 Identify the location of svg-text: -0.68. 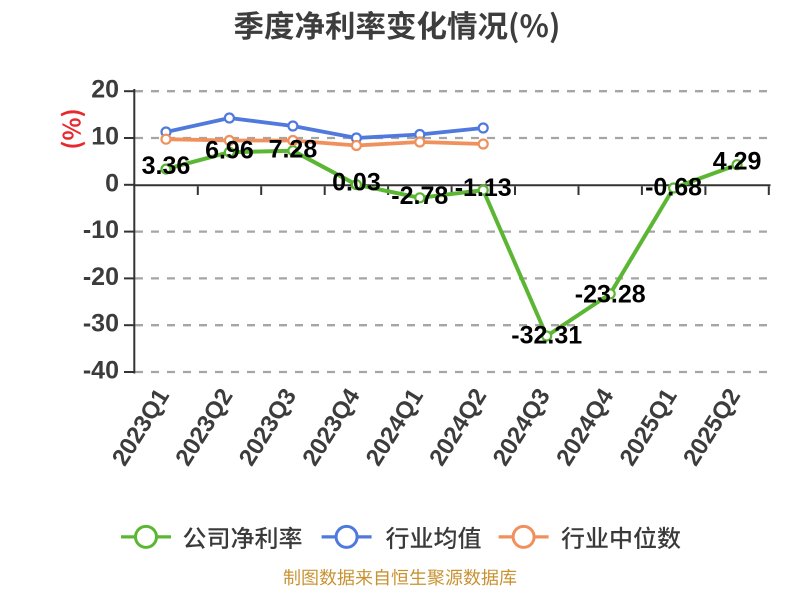
(673, 188).